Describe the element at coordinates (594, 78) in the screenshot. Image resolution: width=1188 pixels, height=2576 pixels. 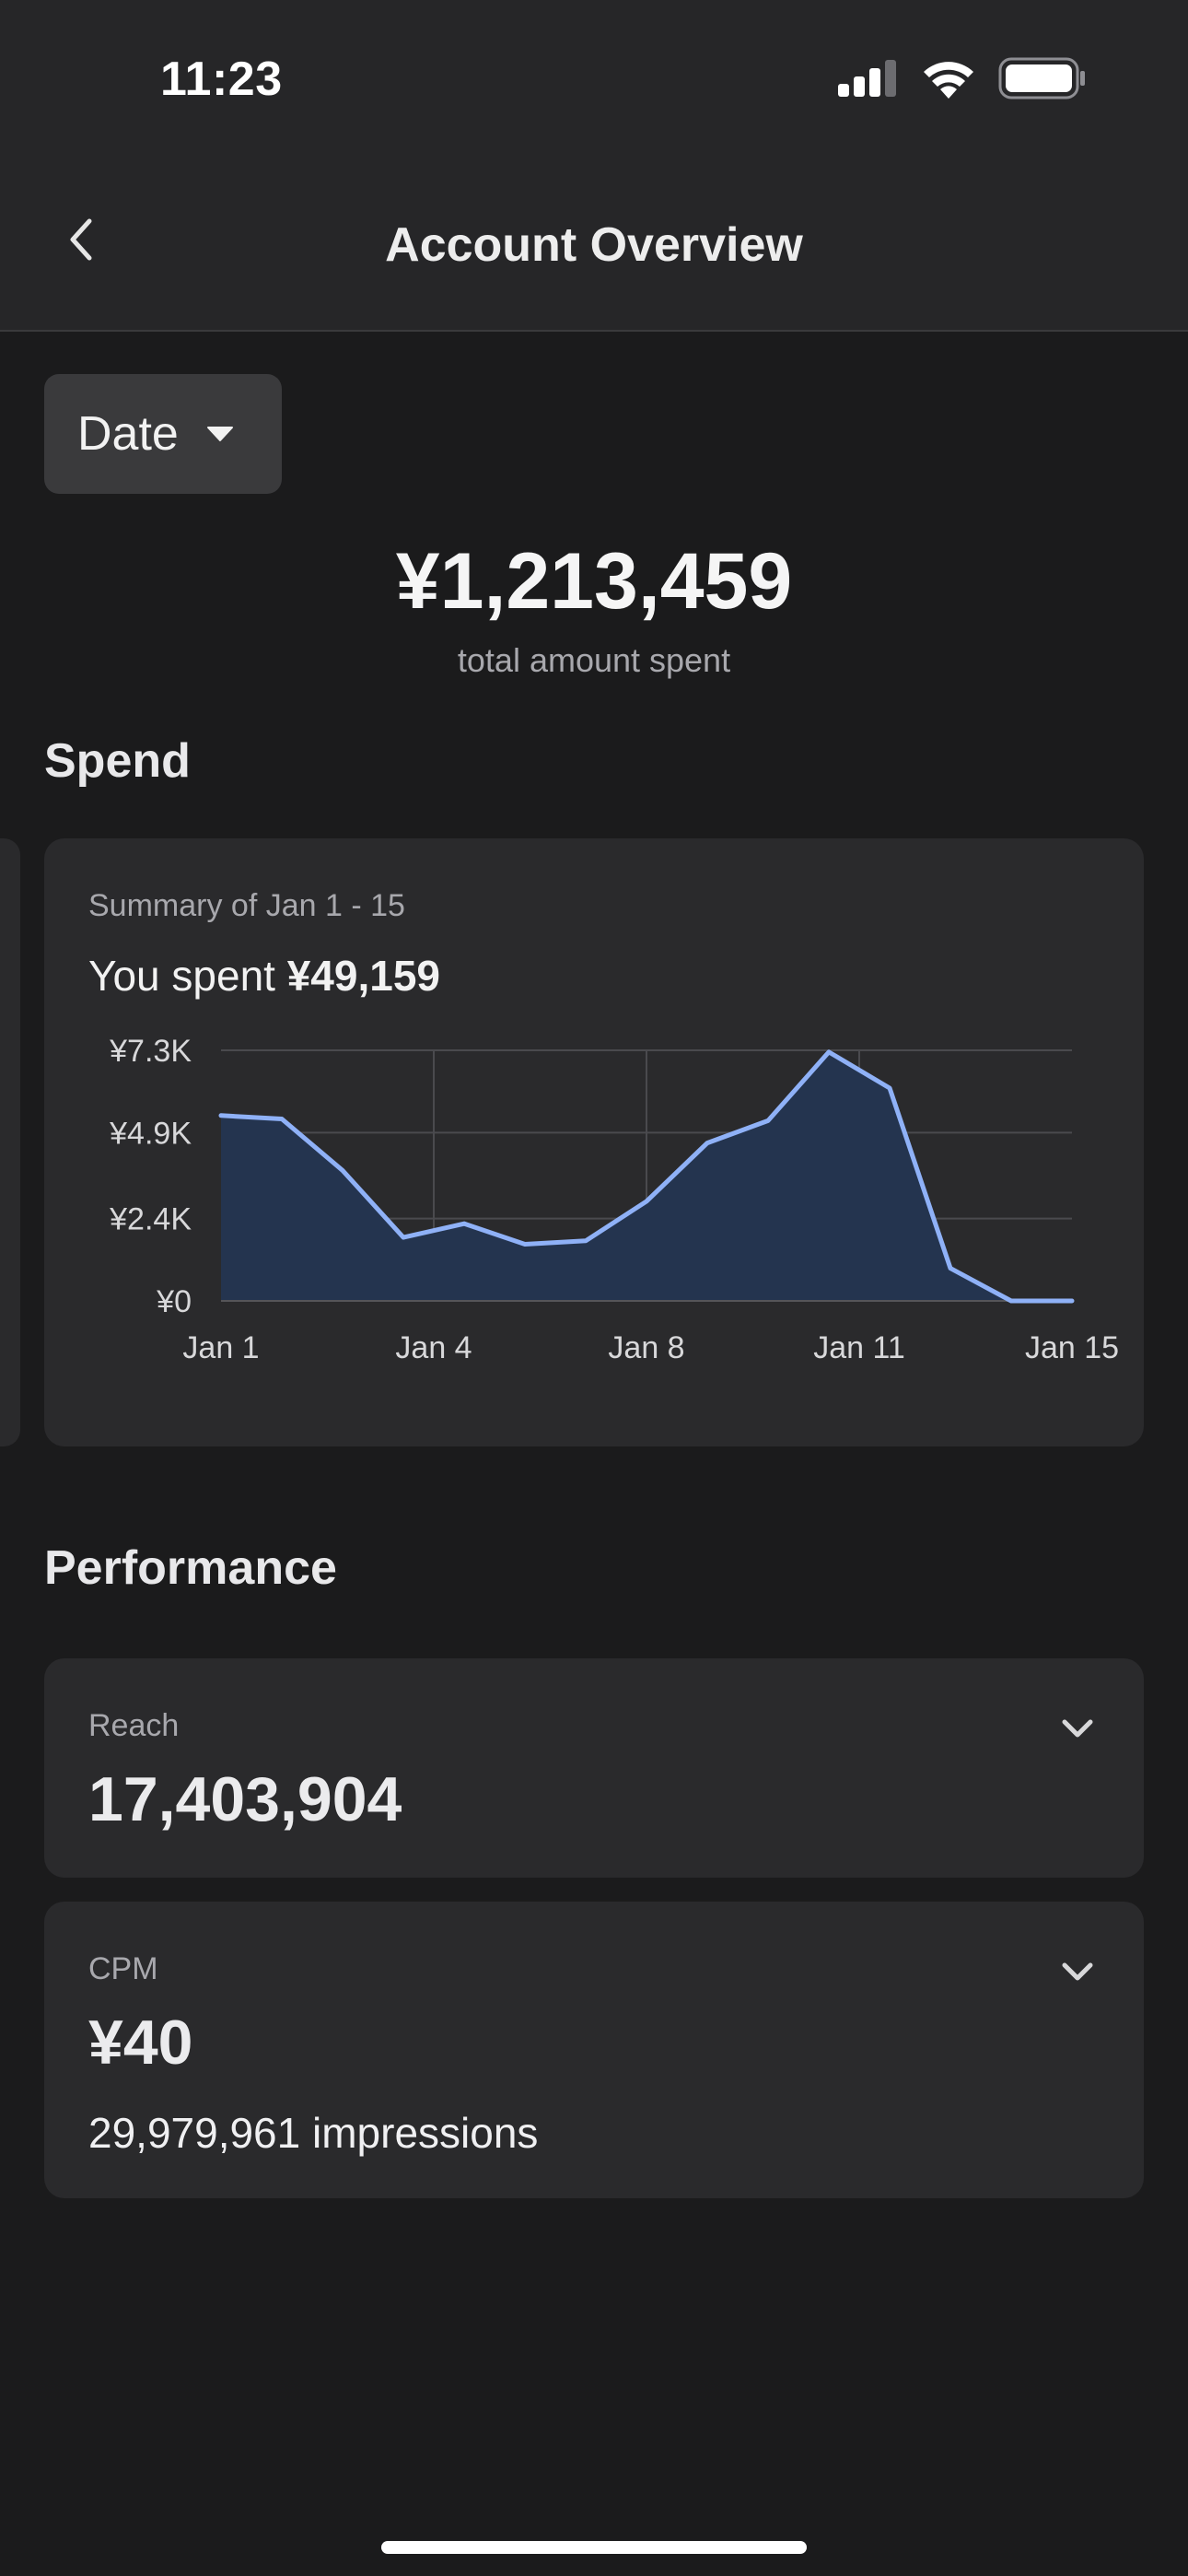
I see `status-bar: 11:23` at that location.